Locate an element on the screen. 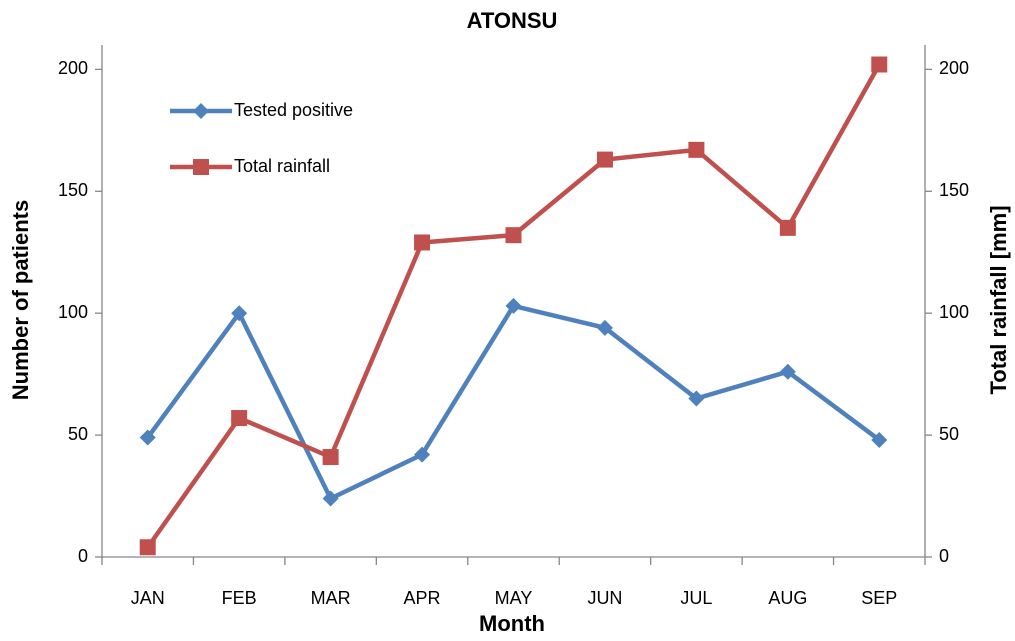 The width and height of the screenshot is (1015, 641). y2-tick-label: 0 is located at coordinates (944, 556).